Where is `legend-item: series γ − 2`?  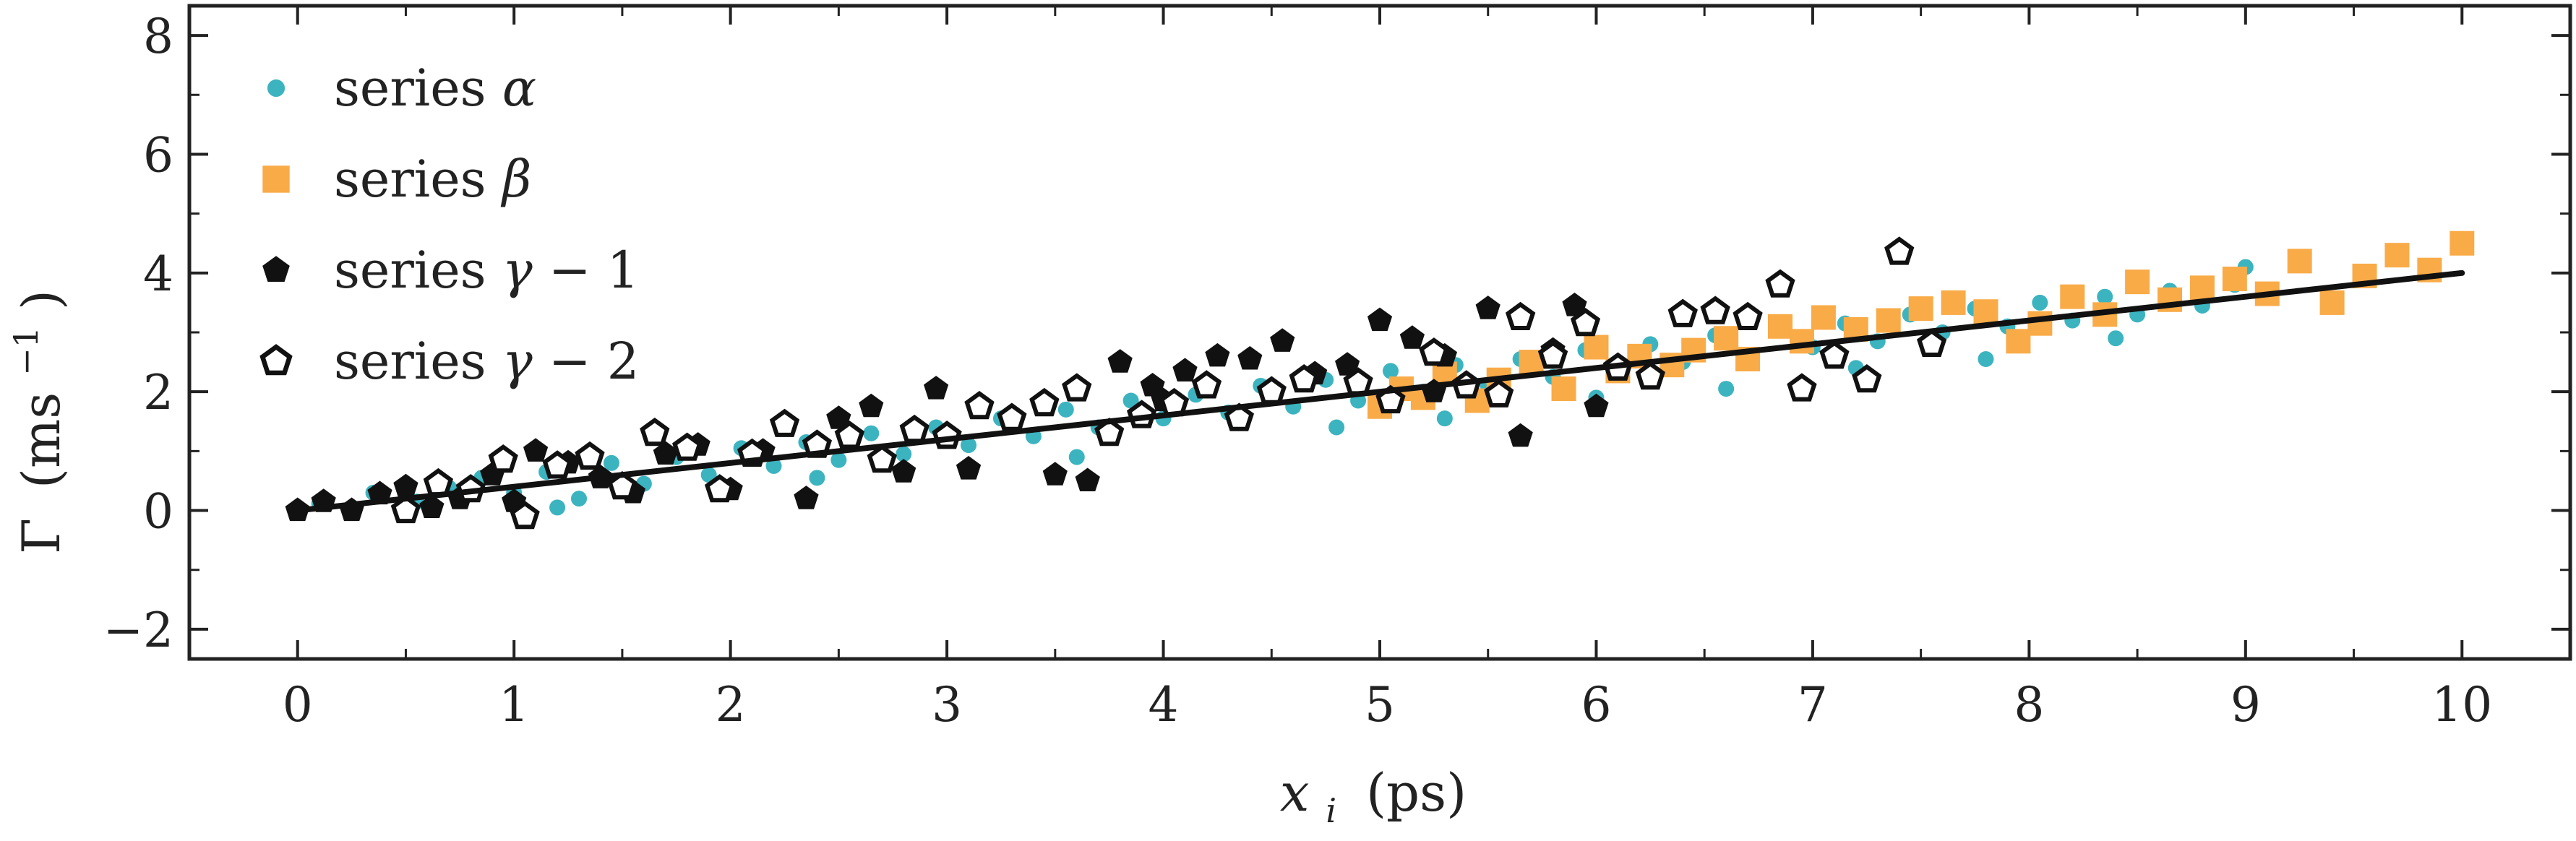
legend-item: series γ − 2 is located at coordinates (449, 361).